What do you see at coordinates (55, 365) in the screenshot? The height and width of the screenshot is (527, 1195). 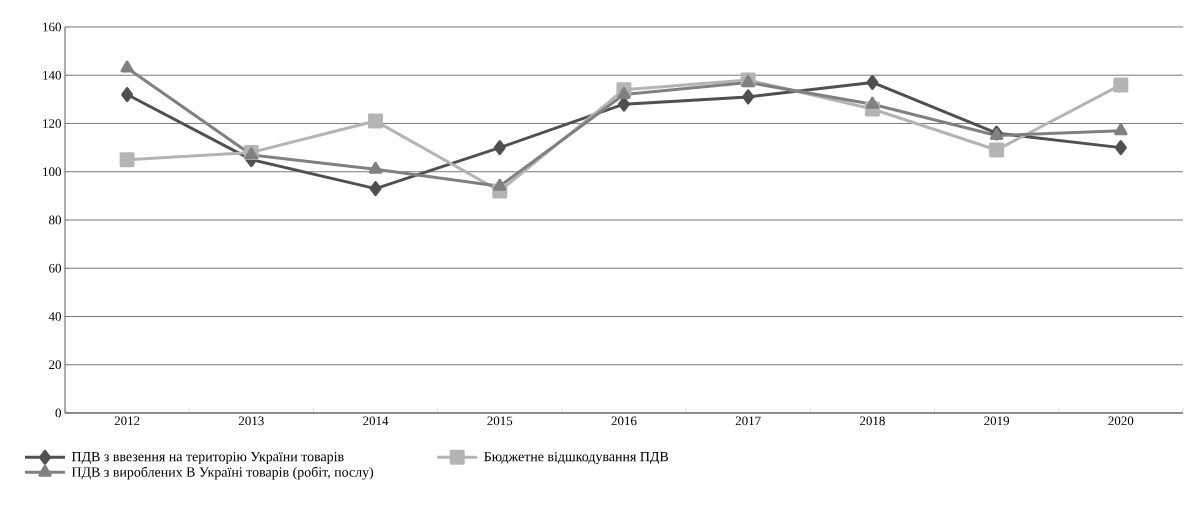 I see `y-tick-label: 20` at bounding box center [55, 365].